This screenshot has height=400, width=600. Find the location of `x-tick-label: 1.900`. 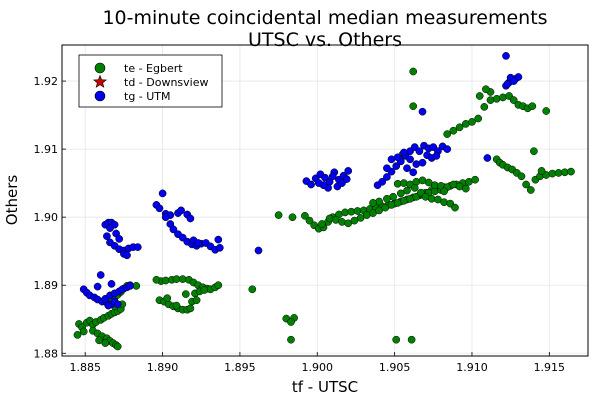

x-tick-label: 1.900 is located at coordinates (318, 367).